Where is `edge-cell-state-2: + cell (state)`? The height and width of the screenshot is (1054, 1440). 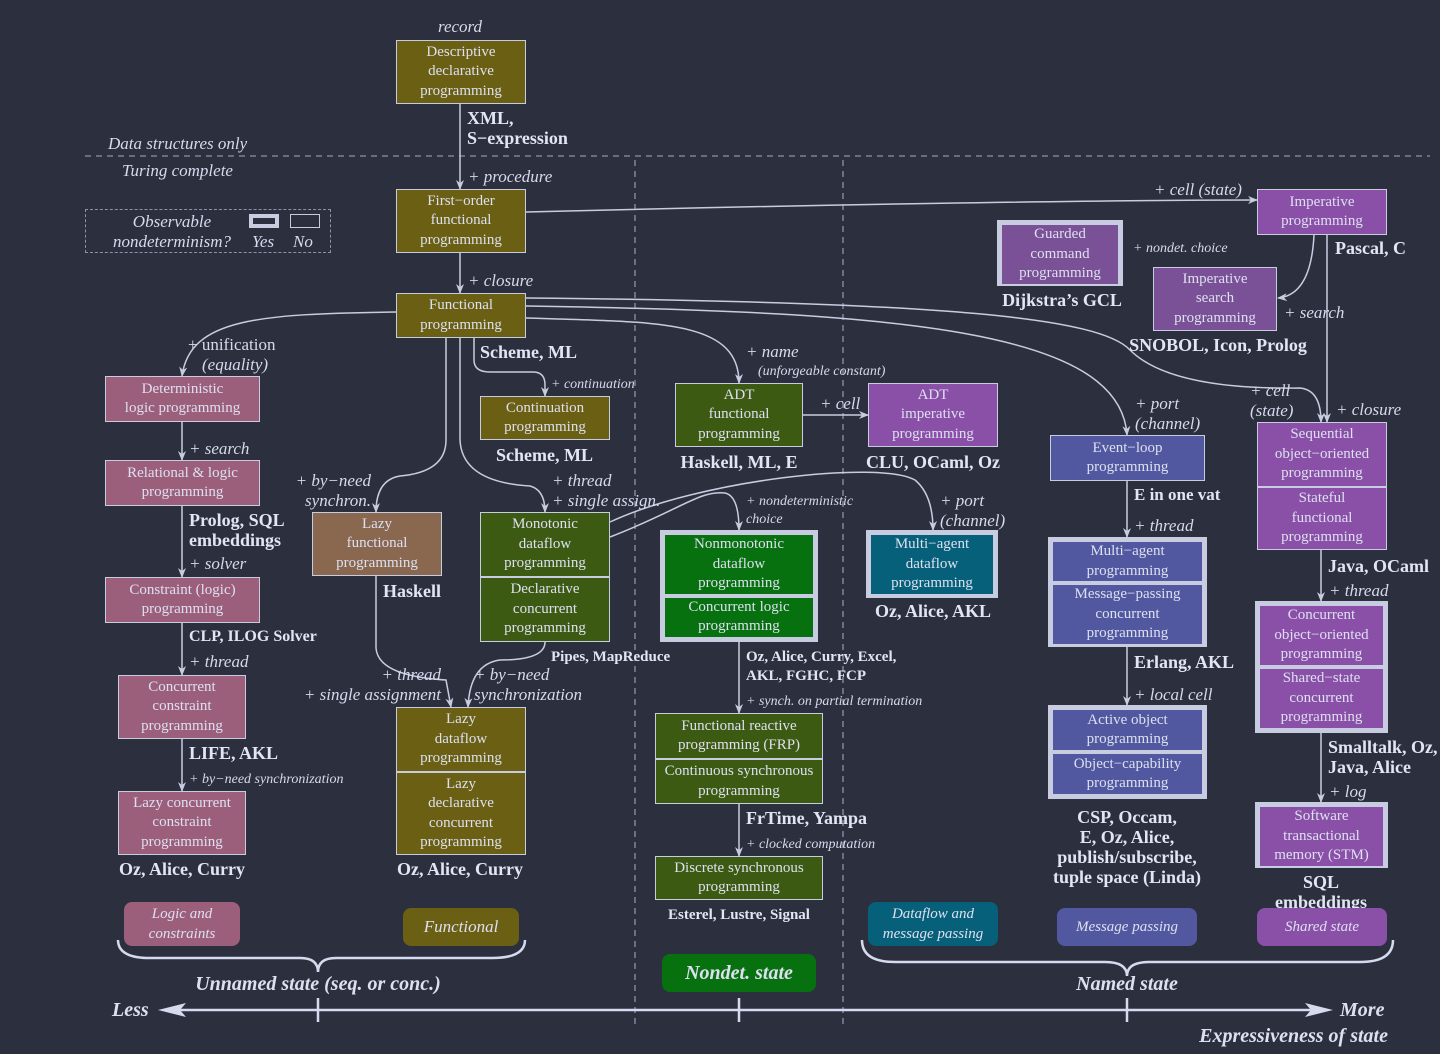 edge-cell-state-2: + cell (state) is located at coordinates (1272, 400).